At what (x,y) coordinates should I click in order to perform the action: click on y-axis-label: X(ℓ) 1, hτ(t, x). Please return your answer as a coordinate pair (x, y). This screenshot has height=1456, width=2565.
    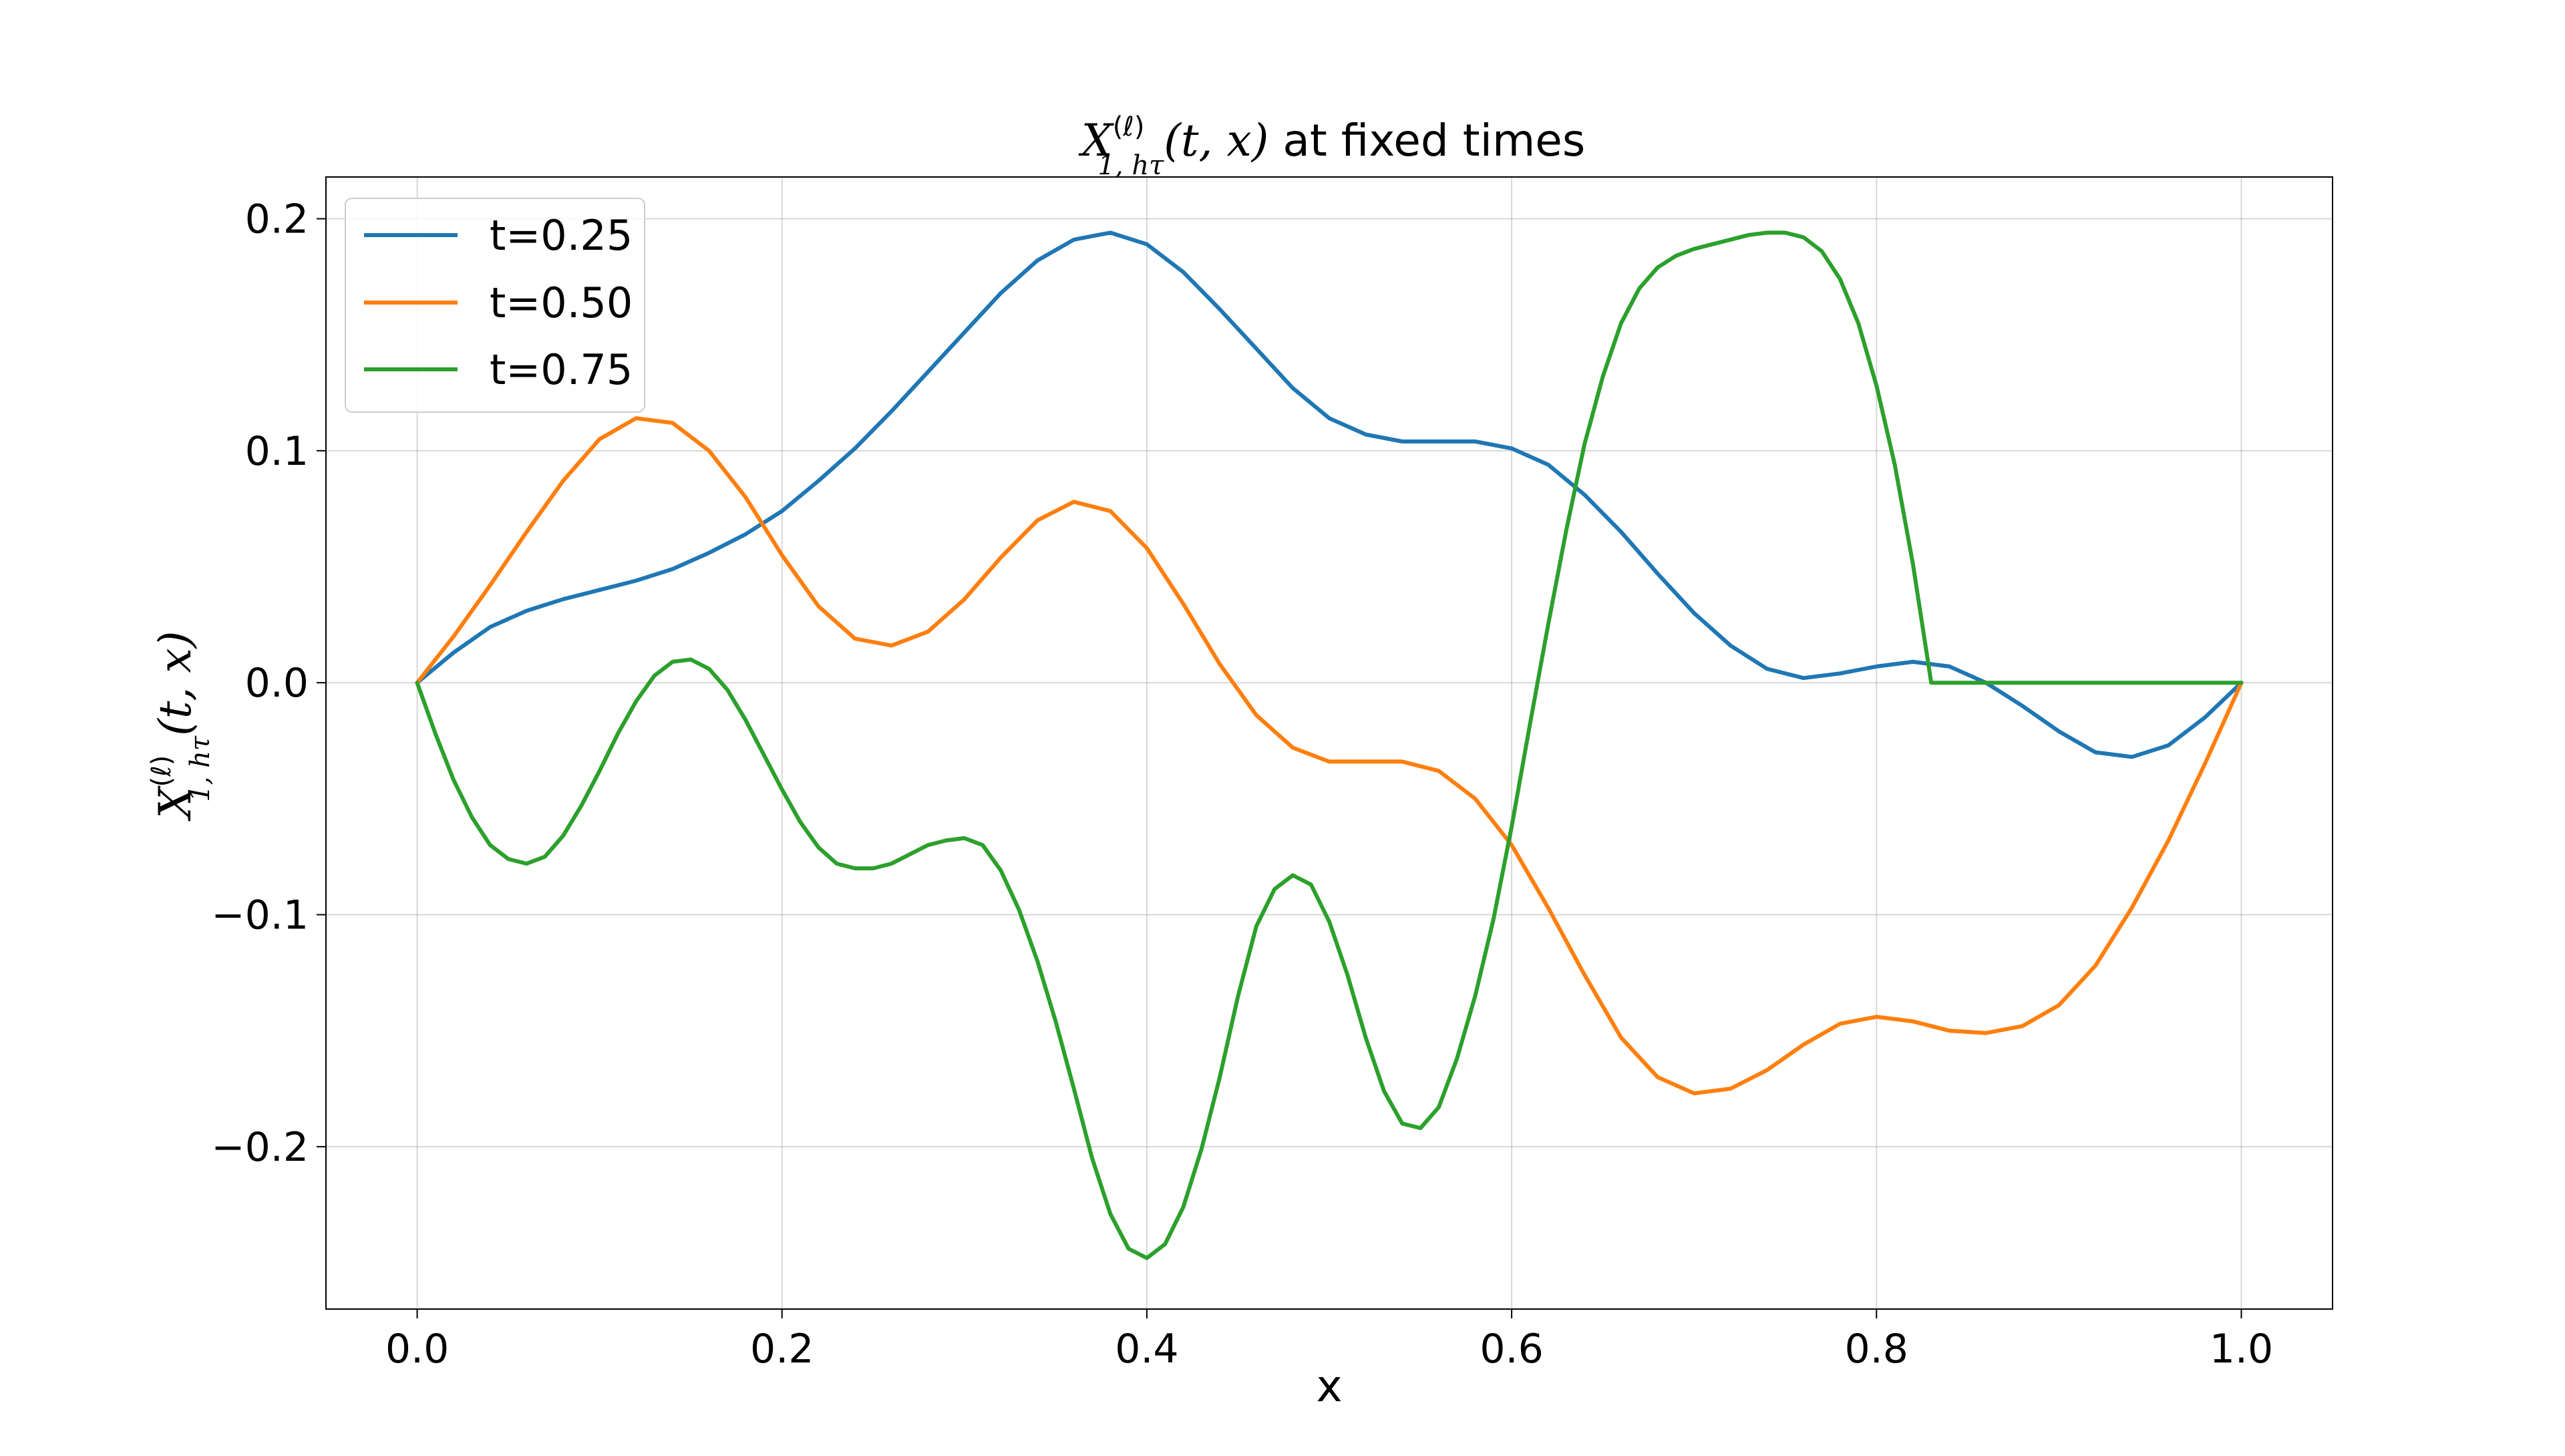
    Looking at the image, I should click on (181, 726).